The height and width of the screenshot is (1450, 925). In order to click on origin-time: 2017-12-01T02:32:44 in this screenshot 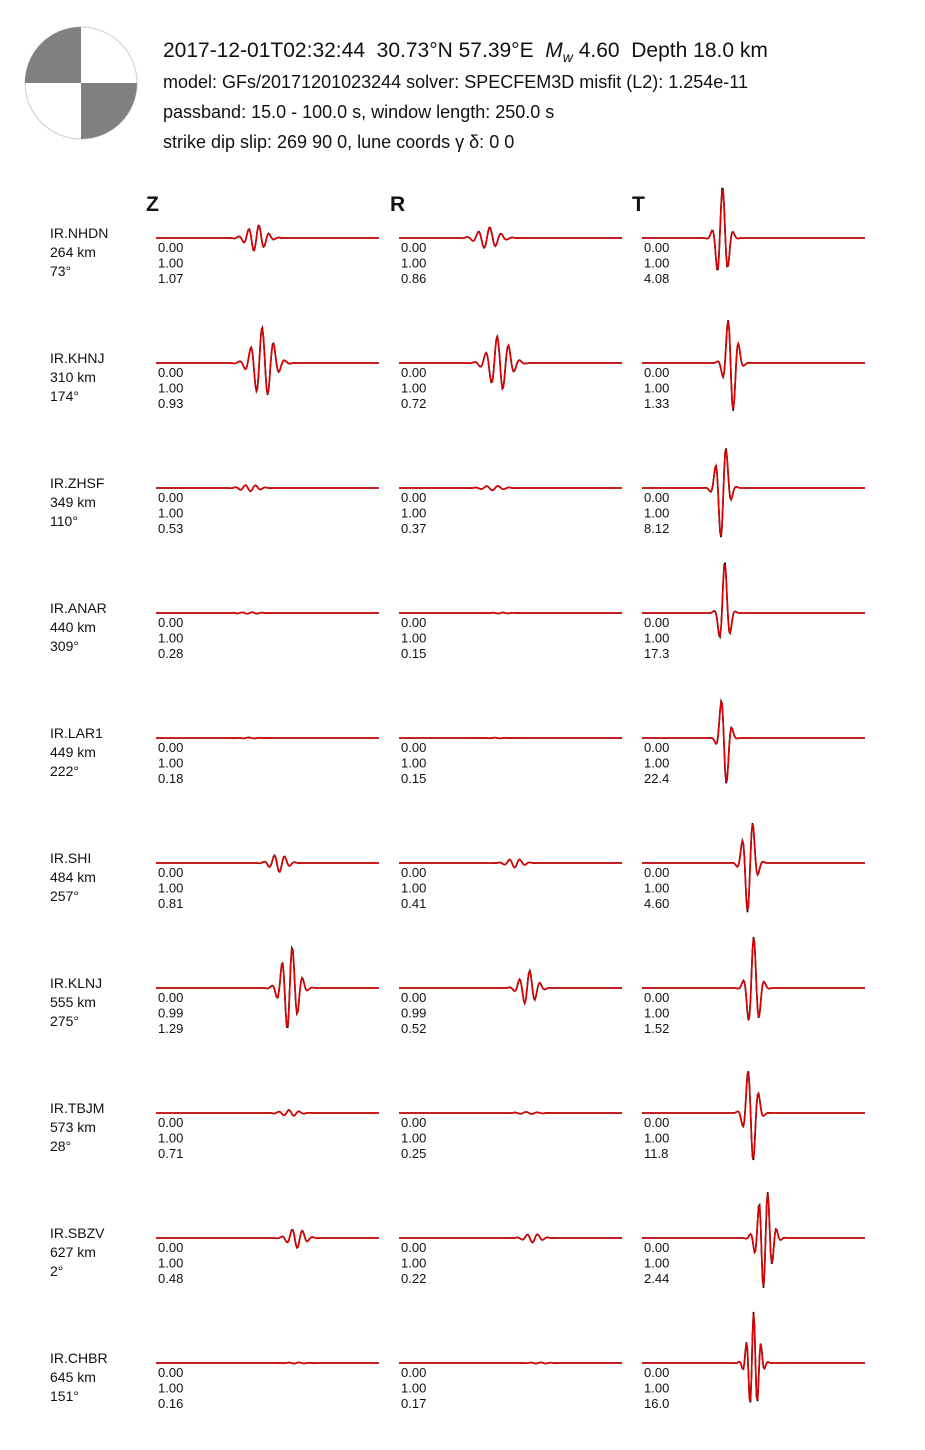, I will do `click(264, 50)`.